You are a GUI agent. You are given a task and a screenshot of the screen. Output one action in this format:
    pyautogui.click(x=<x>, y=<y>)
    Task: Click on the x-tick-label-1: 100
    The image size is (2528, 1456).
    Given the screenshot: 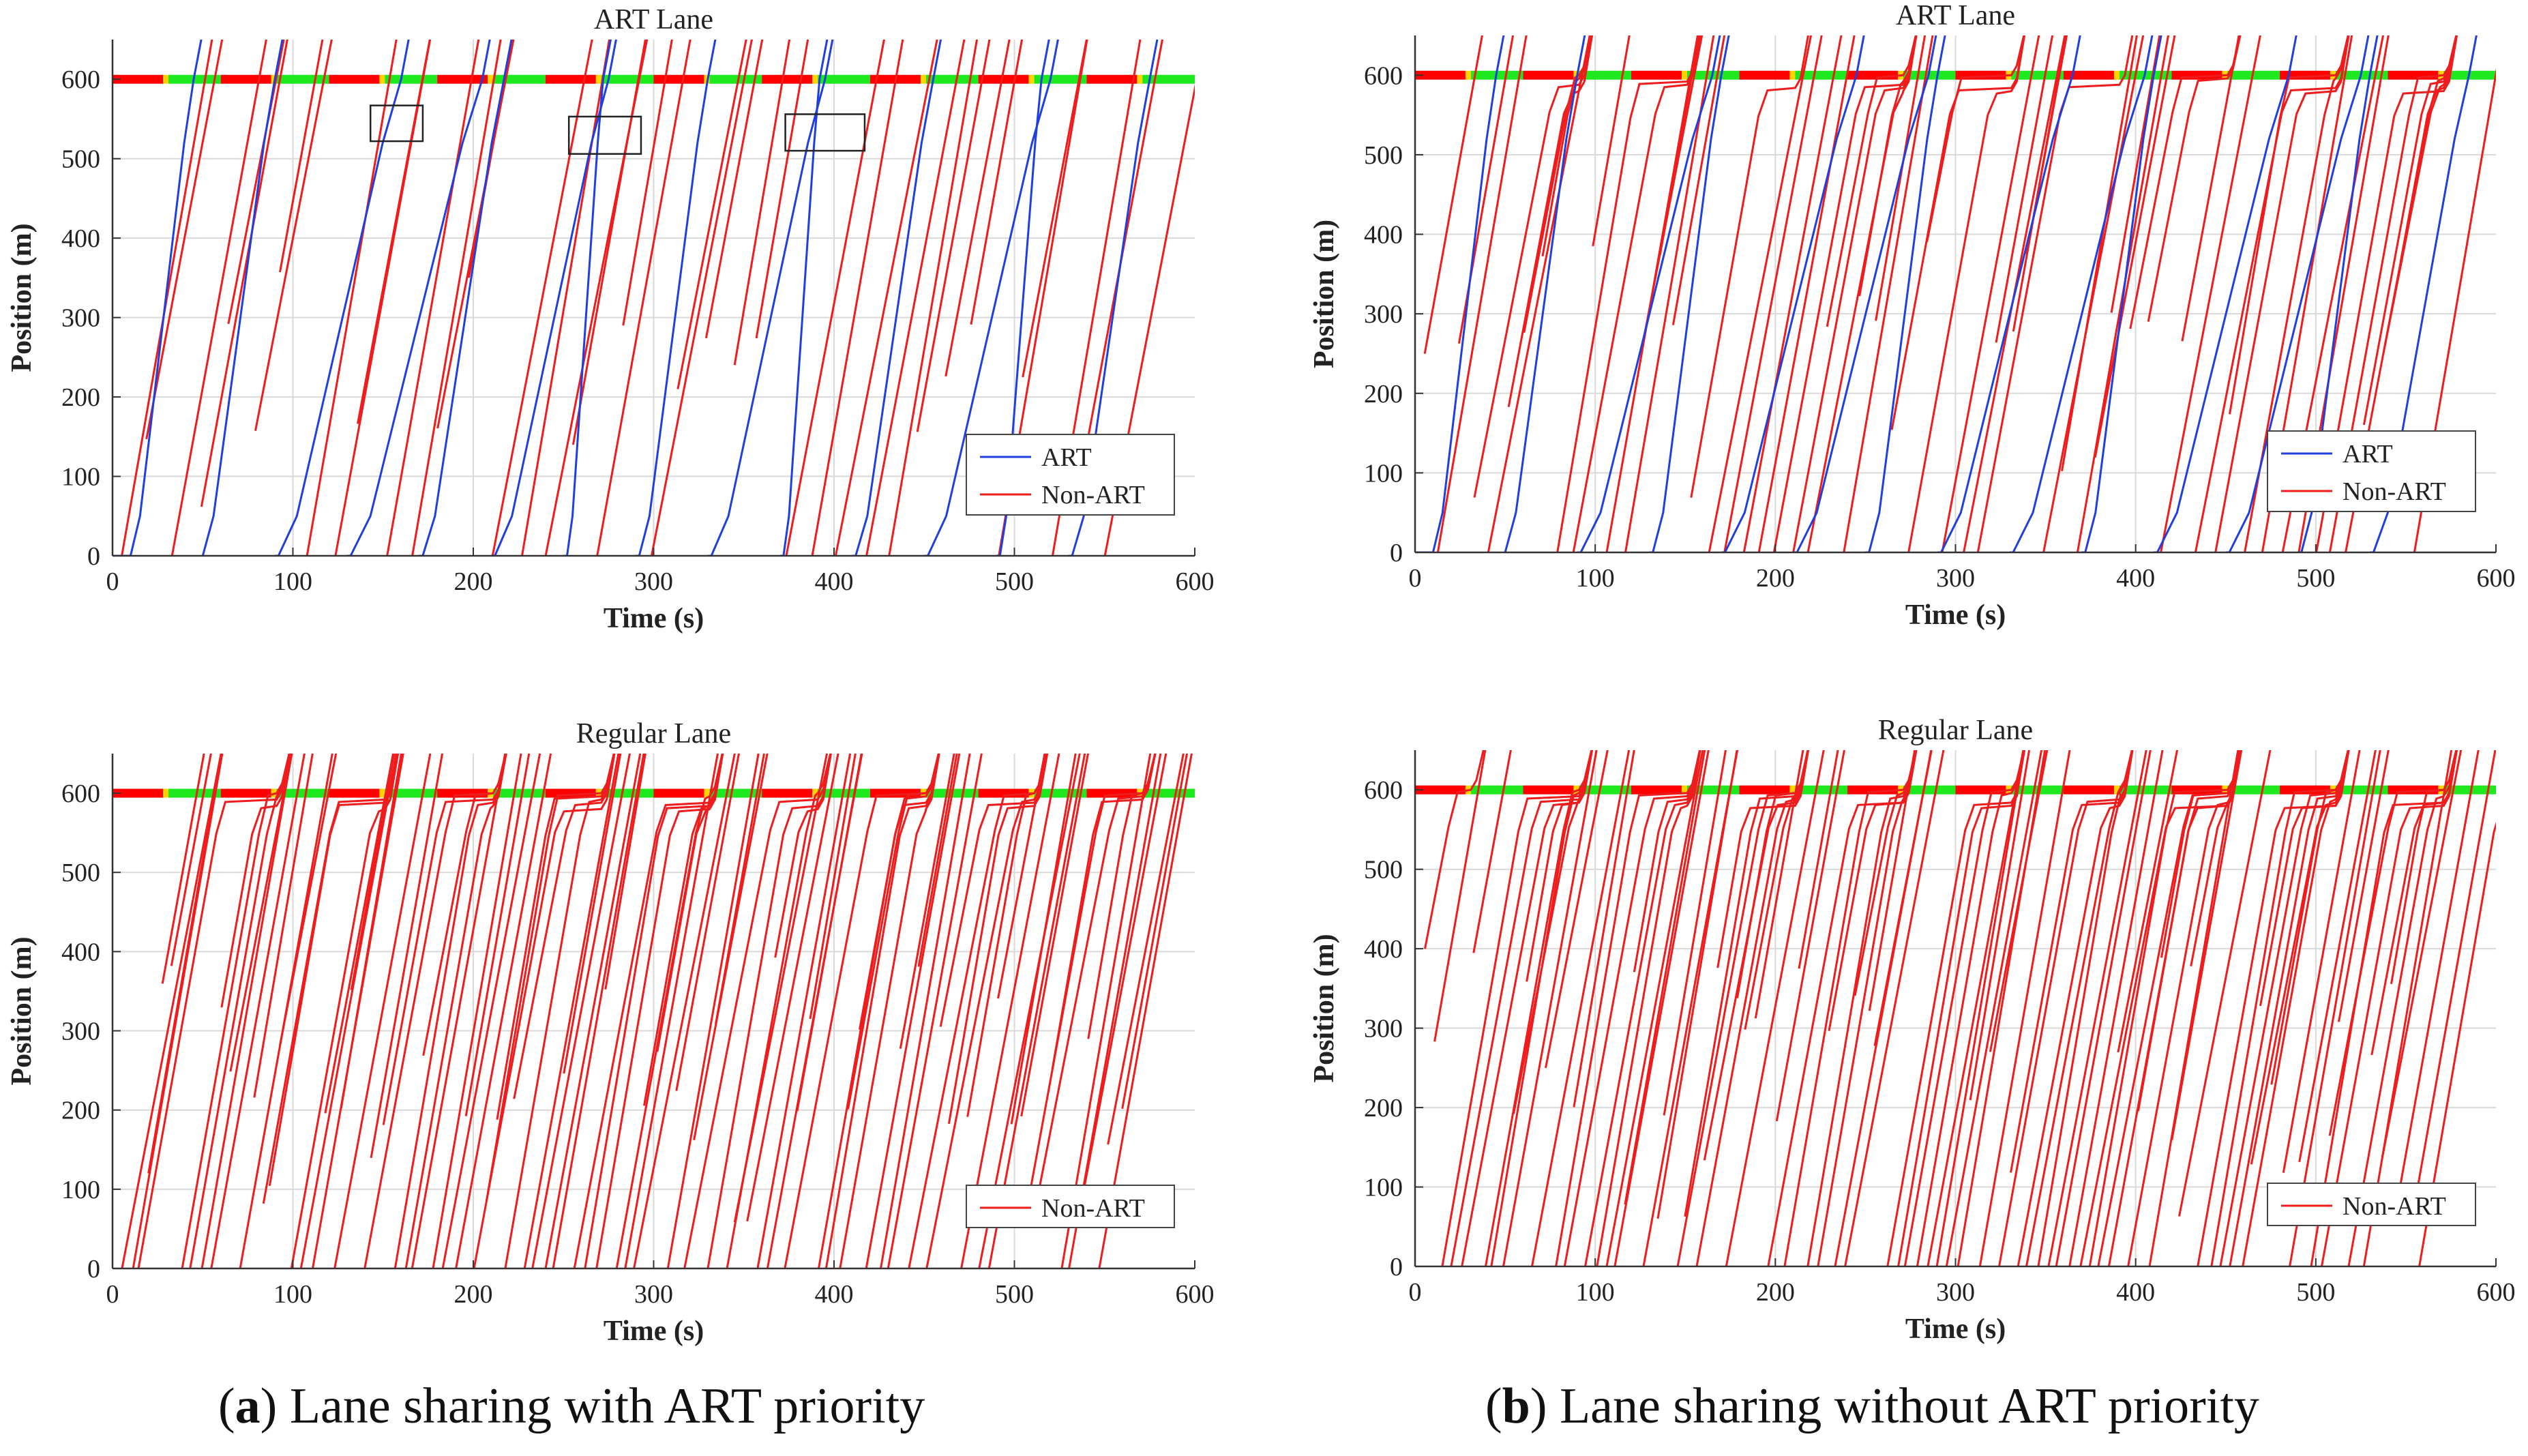 What is the action you would take?
    pyautogui.click(x=1596, y=1292)
    